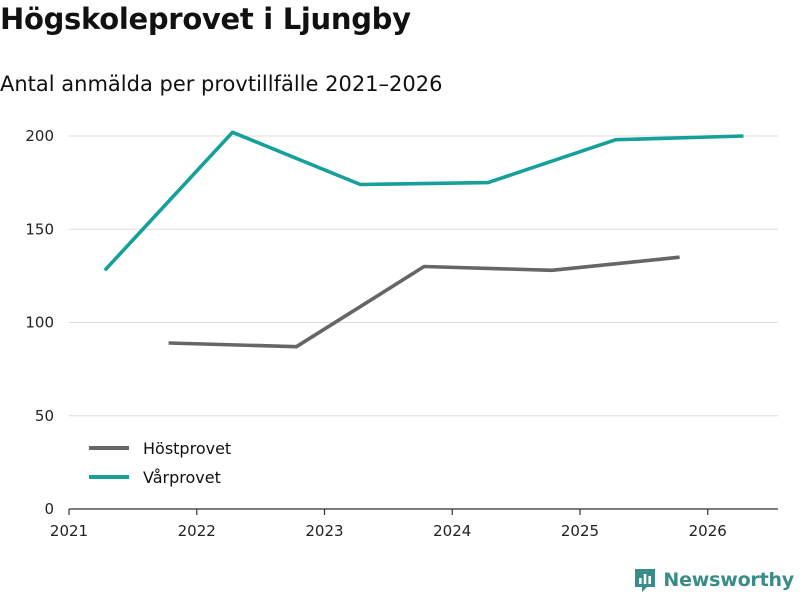 This screenshot has width=800, height=600. Describe the element at coordinates (645, 580) in the screenshot. I see `newsworthy-icon` at that location.